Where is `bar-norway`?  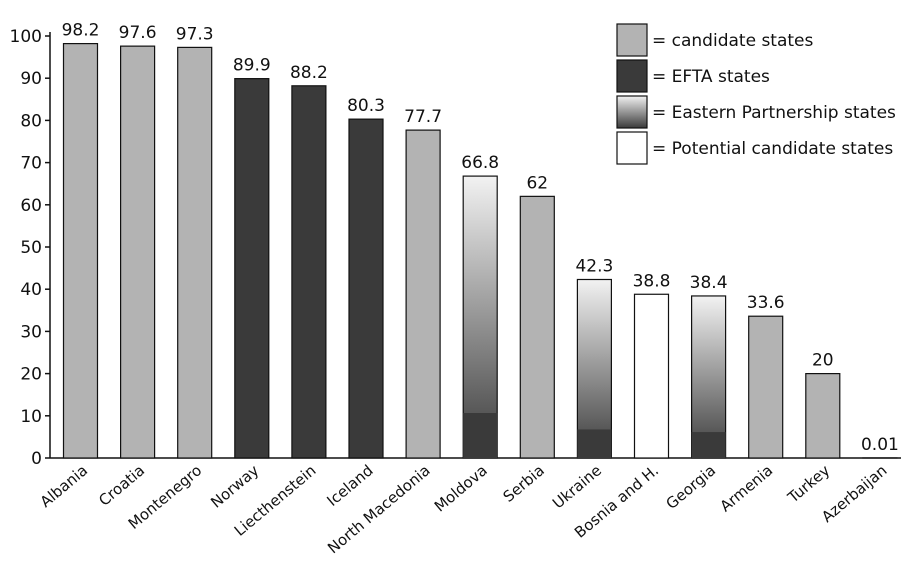 bar-norway is located at coordinates (252, 268).